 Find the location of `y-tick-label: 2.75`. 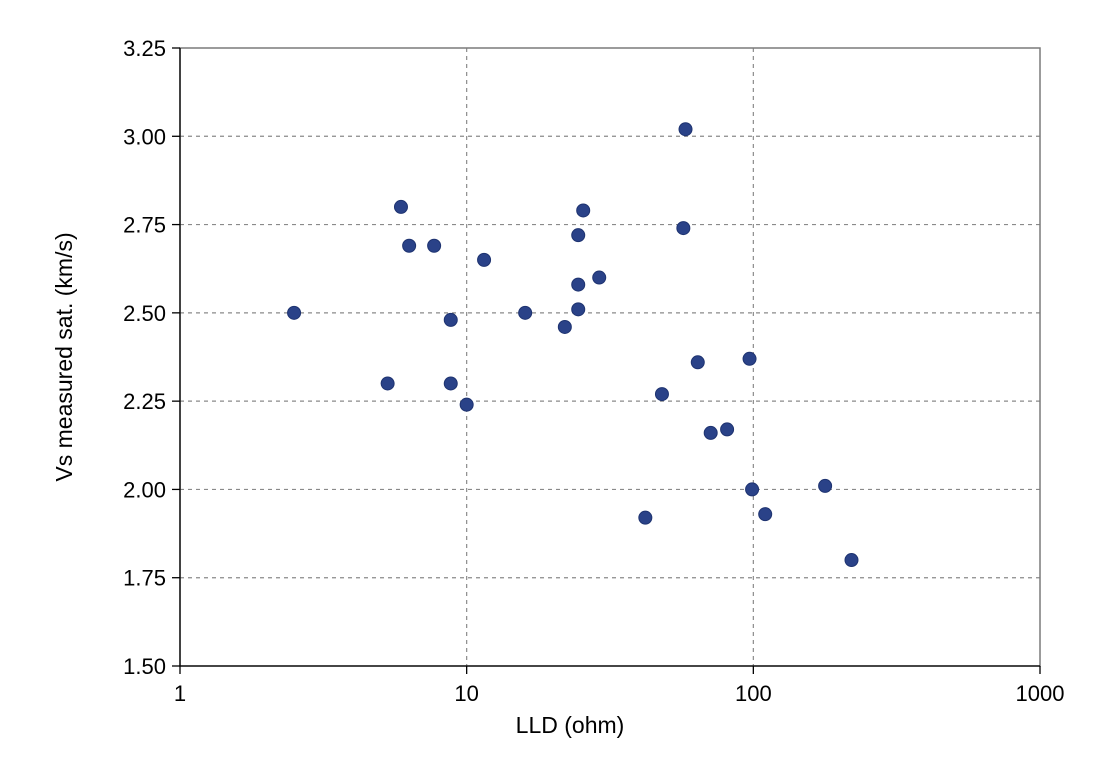

y-tick-label: 2.75 is located at coordinates (144, 225).